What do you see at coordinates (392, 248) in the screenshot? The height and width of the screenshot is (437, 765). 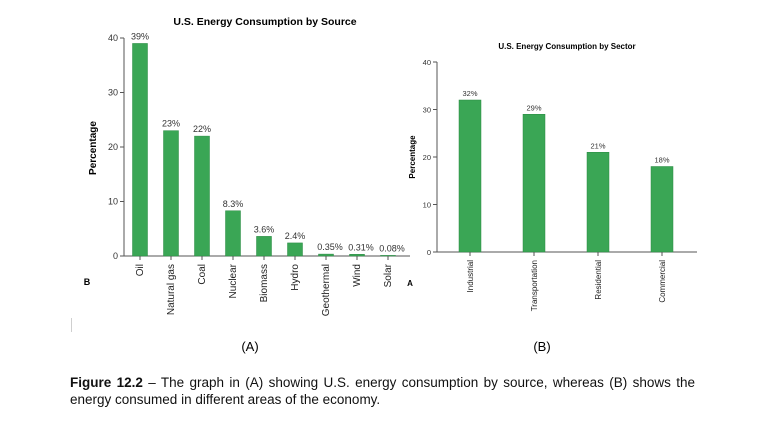 I see `data-label: 0.08%` at bounding box center [392, 248].